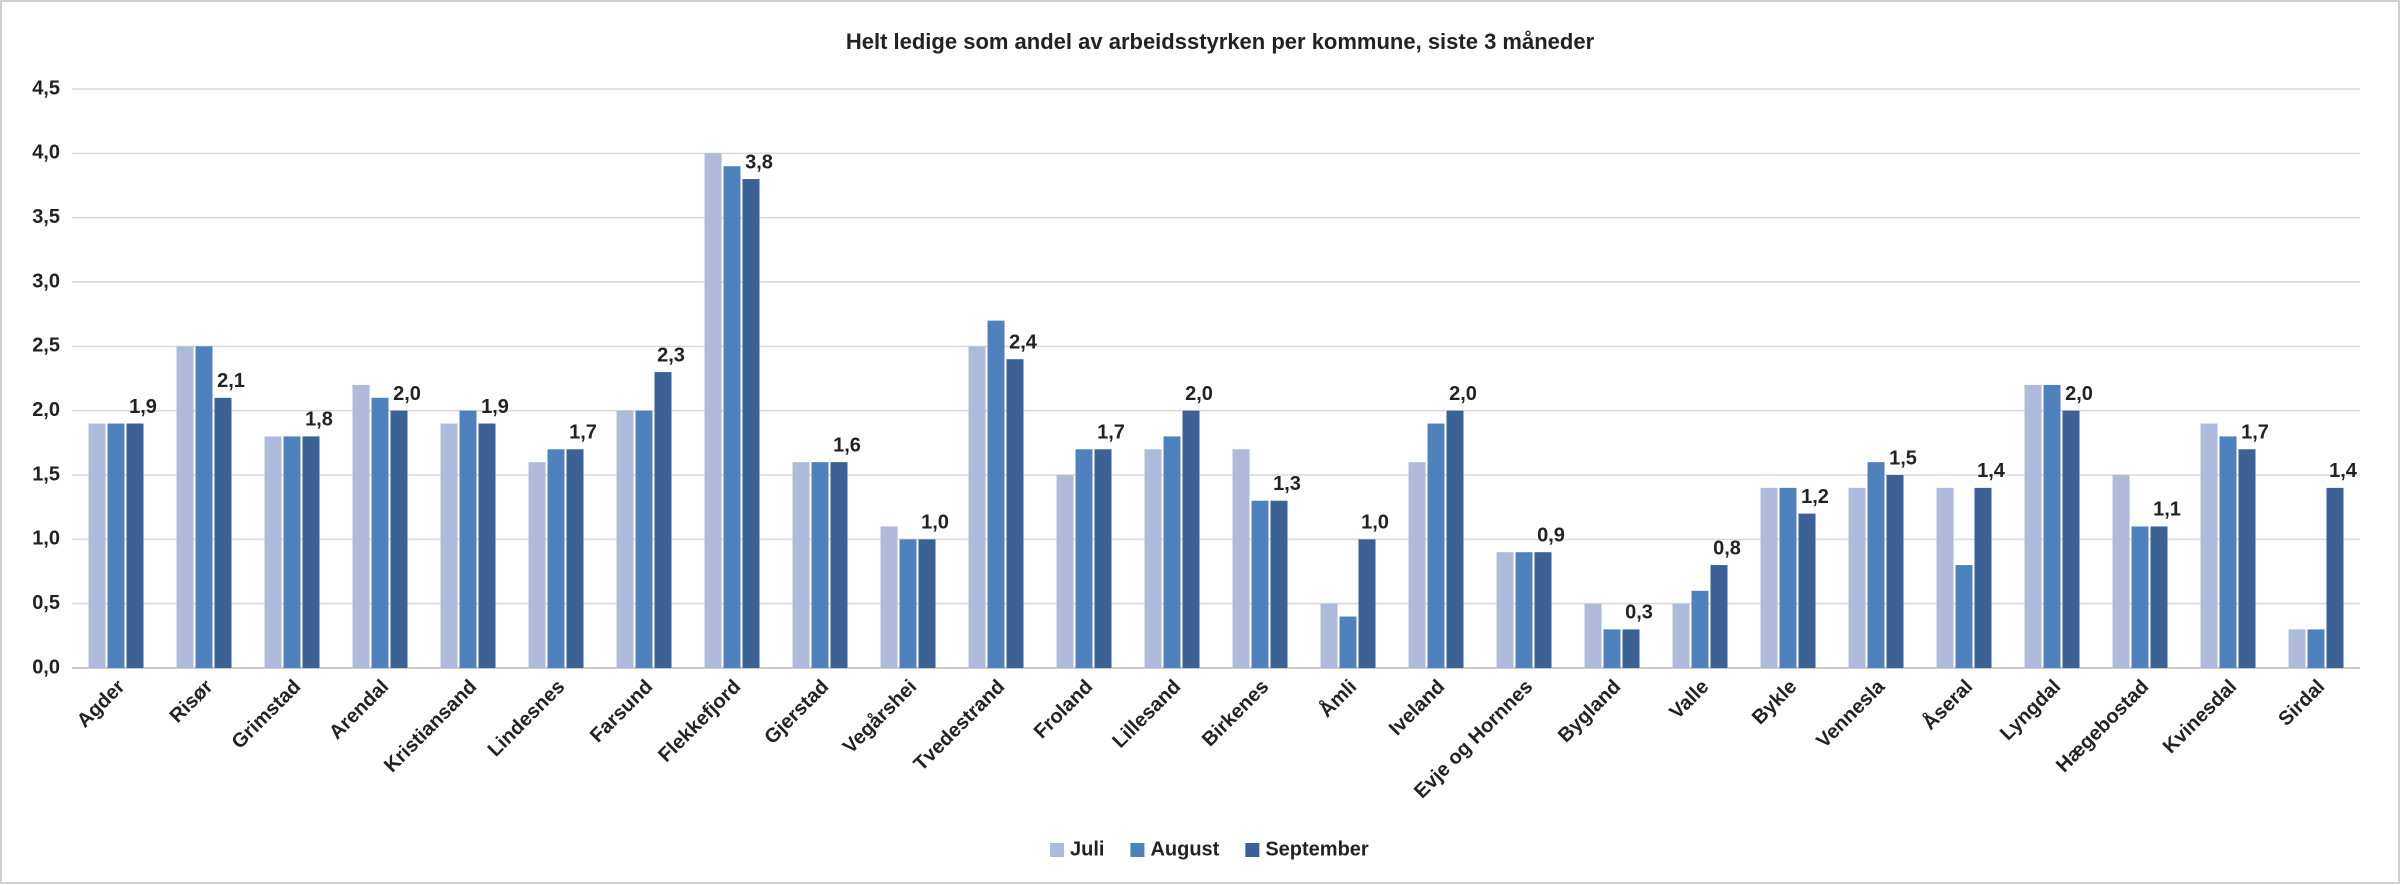  What do you see at coordinates (46, 410) in the screenshot?
I see `y-tick-label: 2,0` at bounding box center [46, 410].